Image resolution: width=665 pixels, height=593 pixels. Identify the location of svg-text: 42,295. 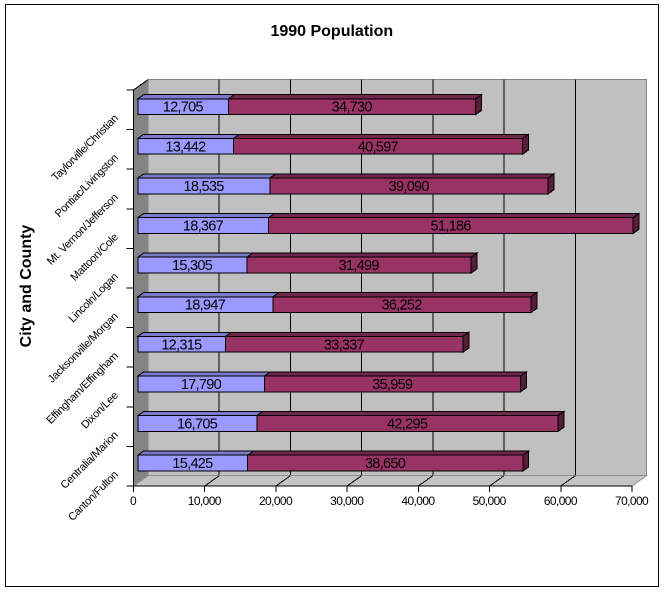
(407, 425).